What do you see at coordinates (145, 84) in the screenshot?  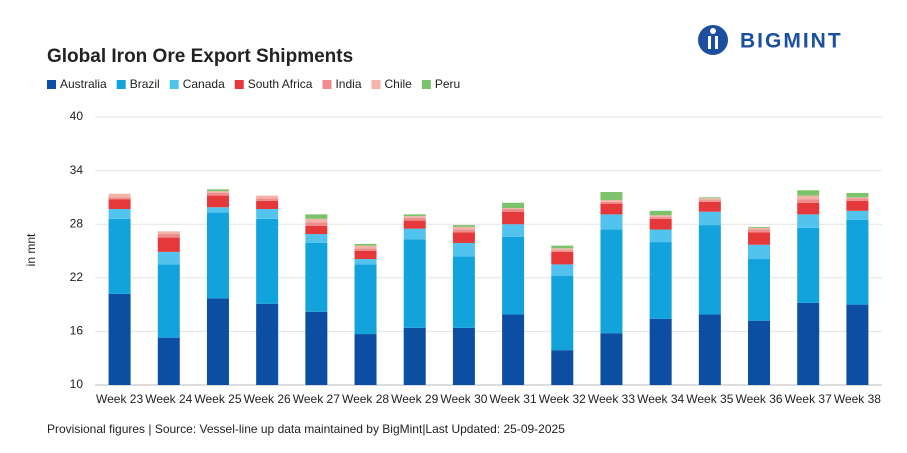 I see `legend-label: Brazil` at bounding box center [145, 84].